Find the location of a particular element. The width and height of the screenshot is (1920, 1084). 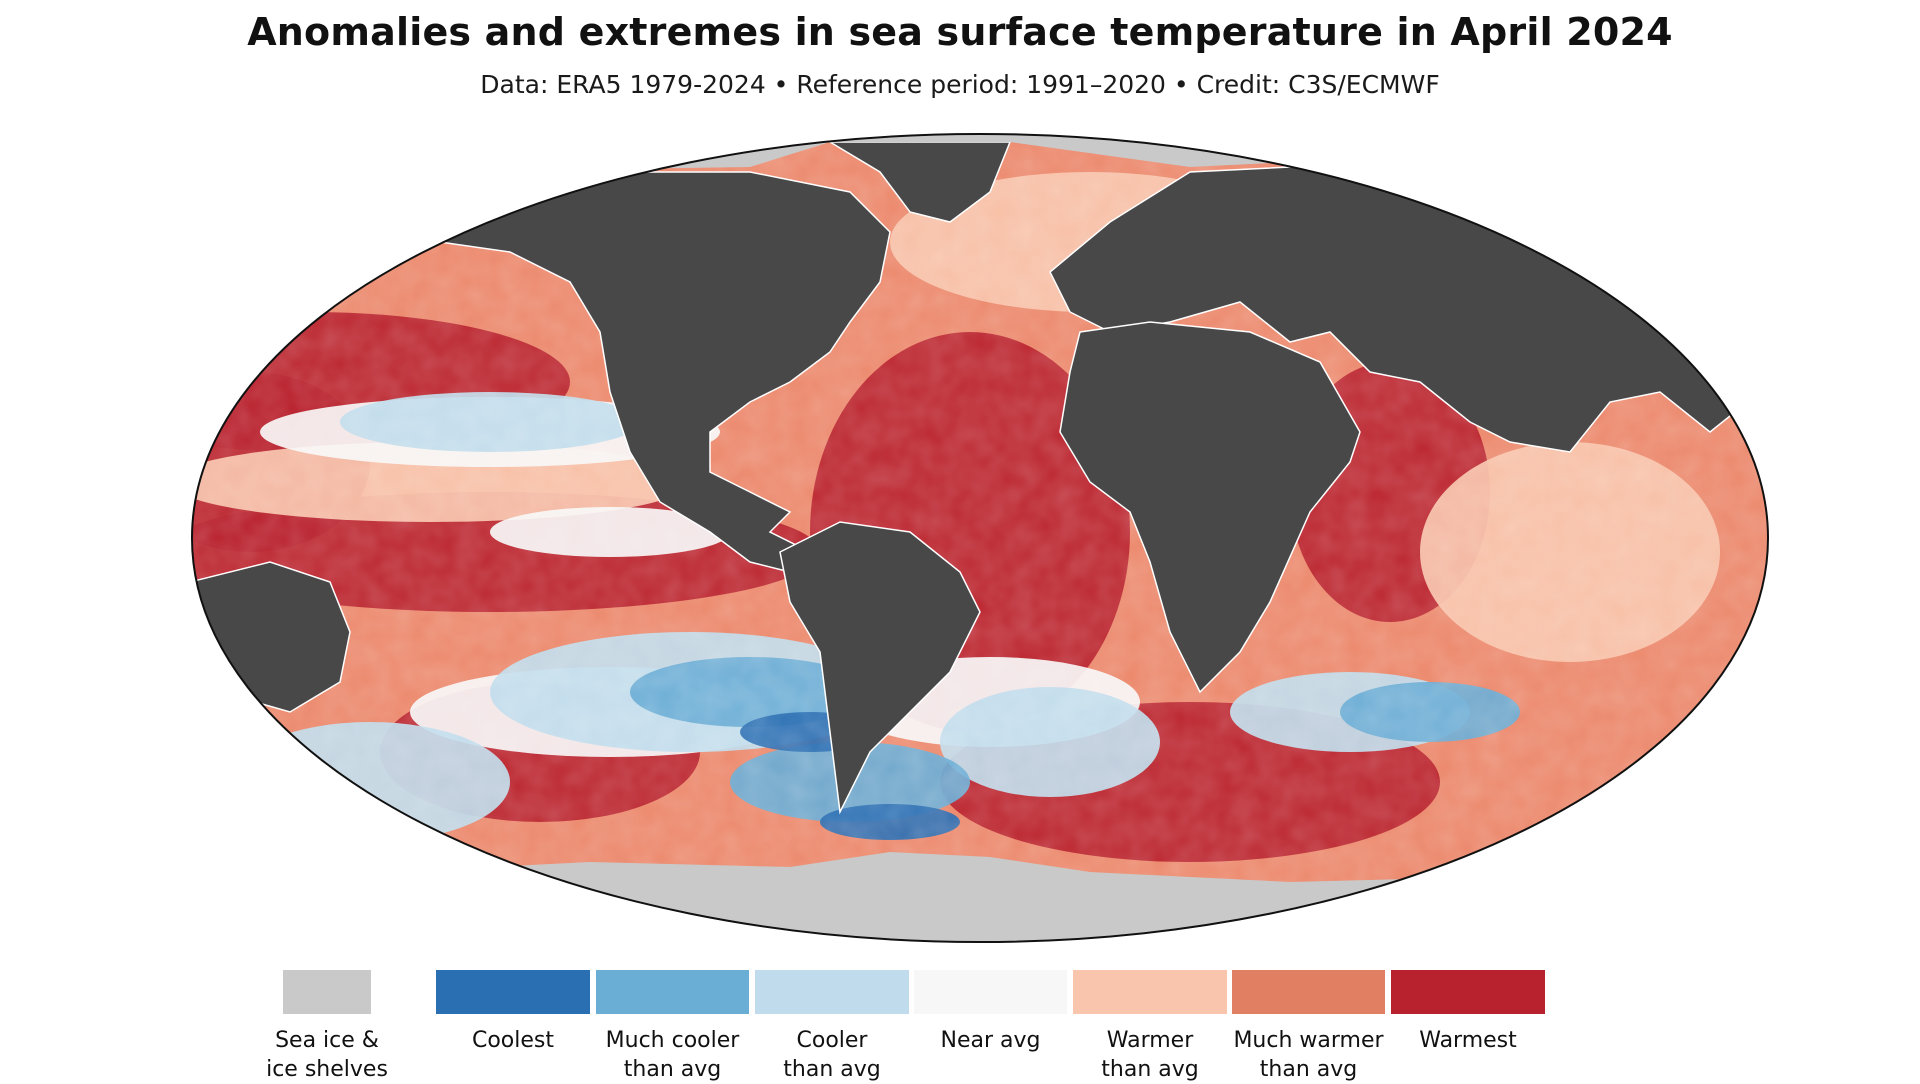

sea-ice-antarctica is located at coordinates (980, 897).